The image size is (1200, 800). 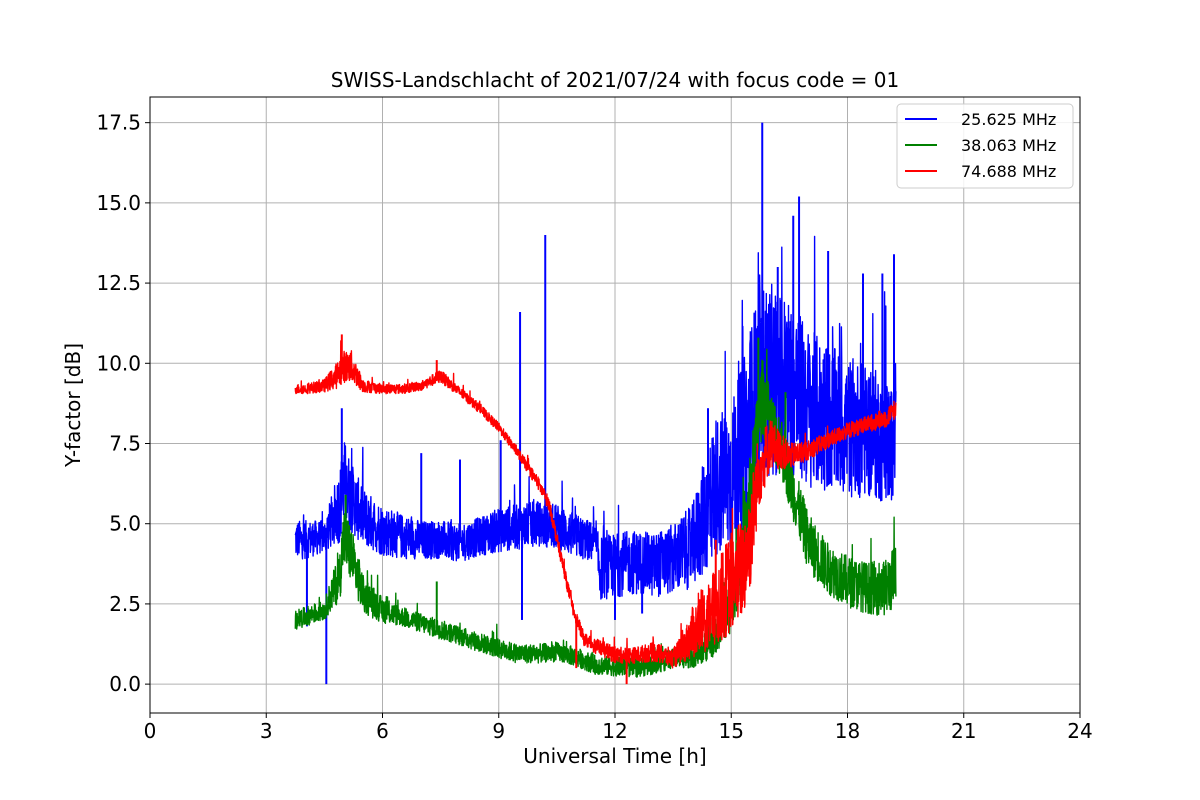 What do you see at coordinates (266, 731) in the screenshot?
I see `x-tick-label: 3` at bounding box center [266, 731].